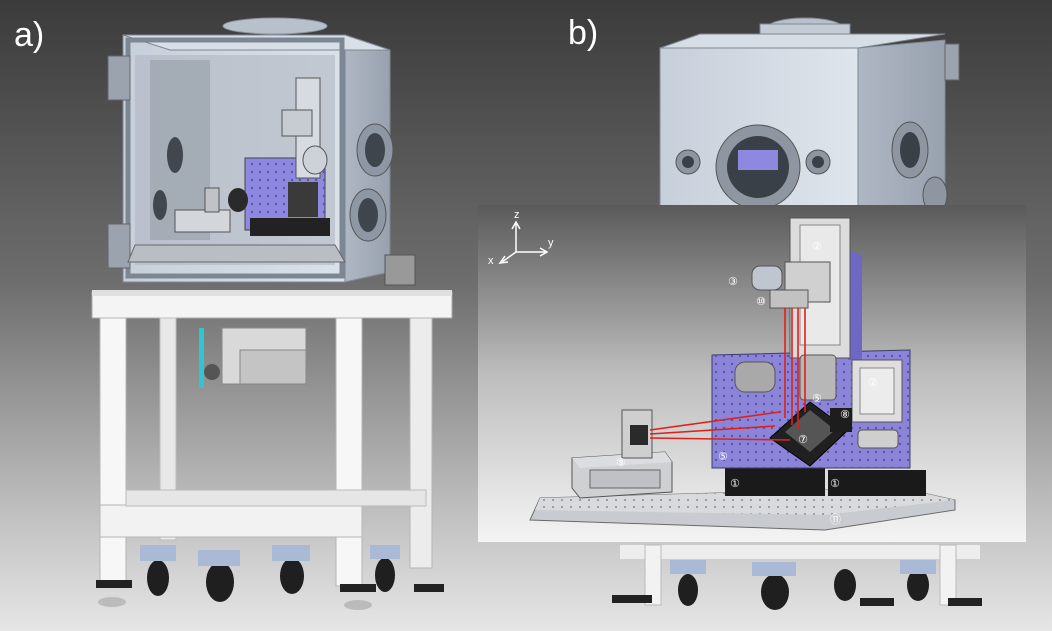 The height and width of the screenshot is (631, 1052). What do you see at coordinates (523, 242) in the screenshot?
I see `coordinate-axes` at bounding box center [523, 242].